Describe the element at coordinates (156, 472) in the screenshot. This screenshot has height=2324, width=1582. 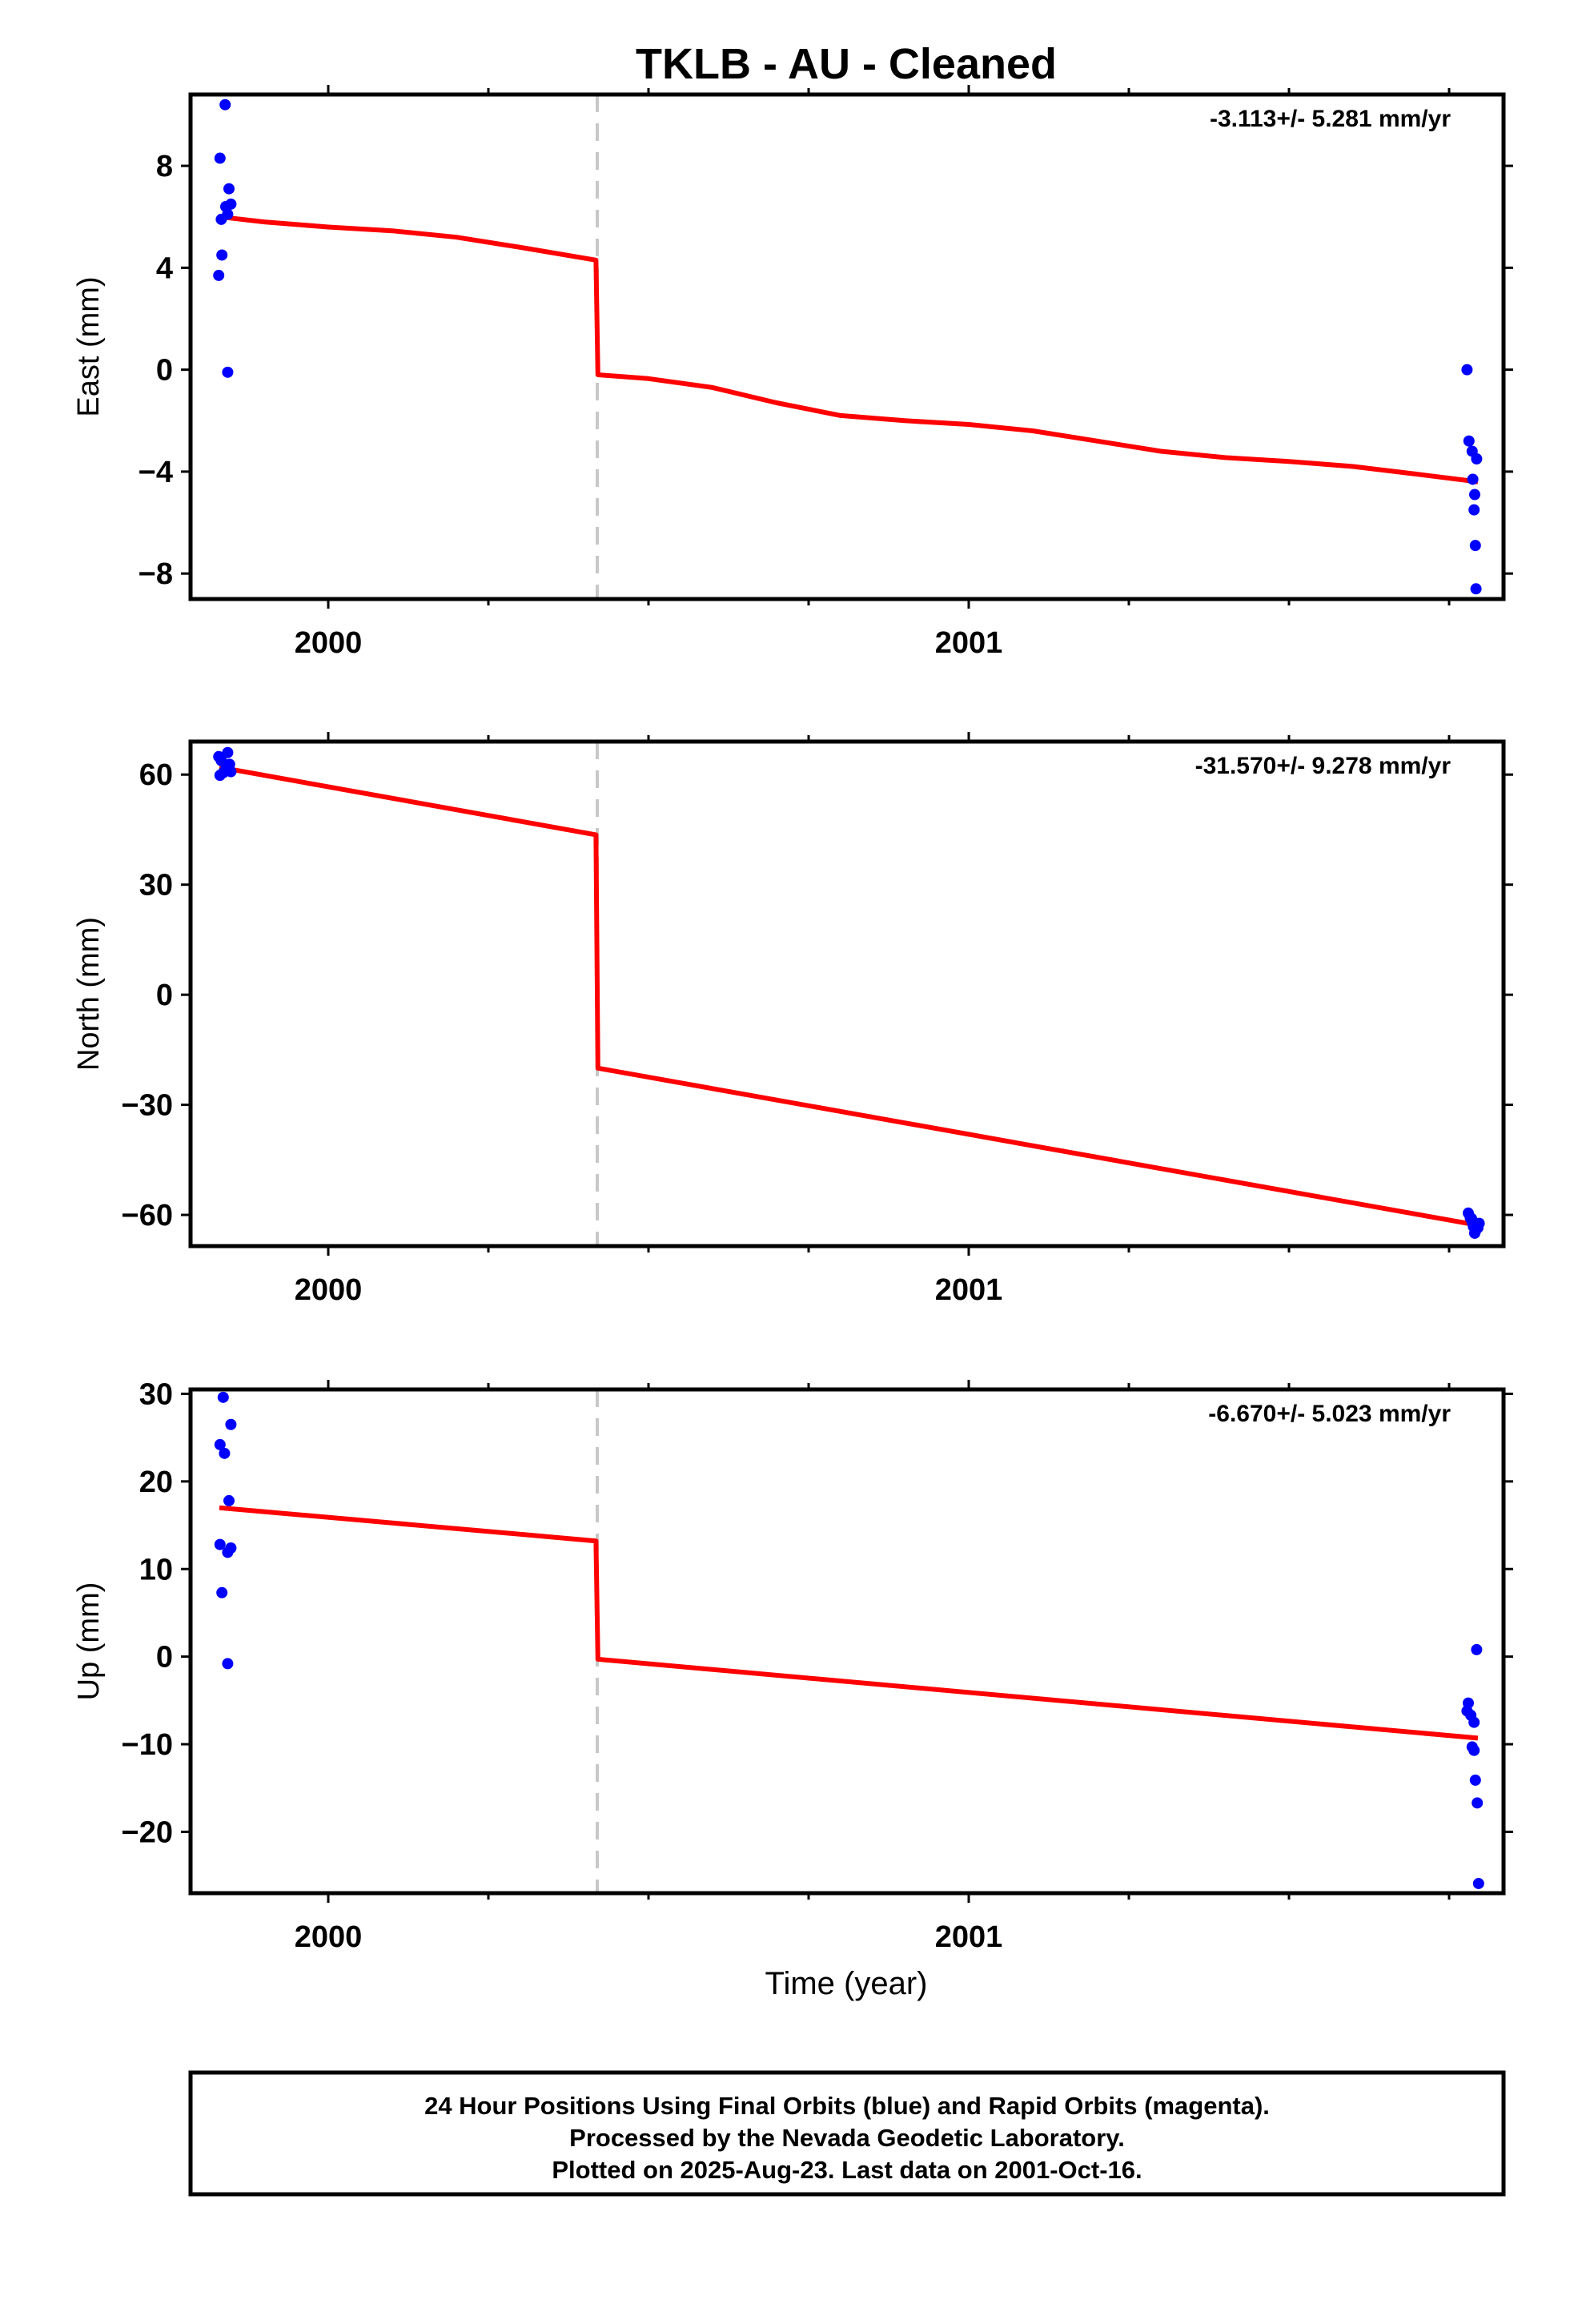
I see `y-tick-label: −4` at that location.